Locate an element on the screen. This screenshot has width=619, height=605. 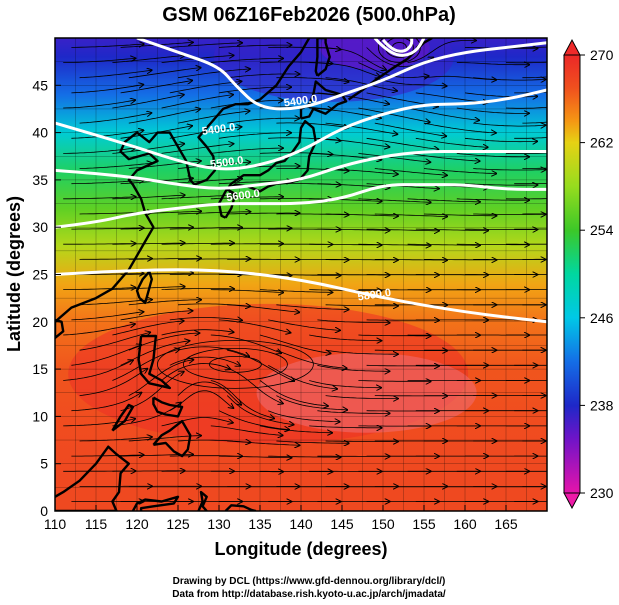
coastline-kuril-kamchatka is located at coordinates (390, 69).